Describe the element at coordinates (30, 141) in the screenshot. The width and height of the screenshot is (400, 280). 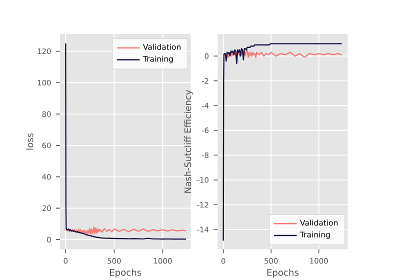
I see `y-axis-title: loss` at that location.